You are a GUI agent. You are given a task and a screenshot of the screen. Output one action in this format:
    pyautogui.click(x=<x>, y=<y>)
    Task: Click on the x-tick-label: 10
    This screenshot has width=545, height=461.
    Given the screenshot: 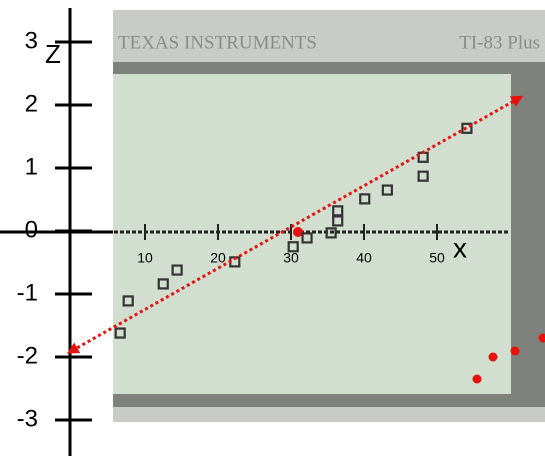 What is the action you would take?
    pyautogui.click(x=145, y=258)
    